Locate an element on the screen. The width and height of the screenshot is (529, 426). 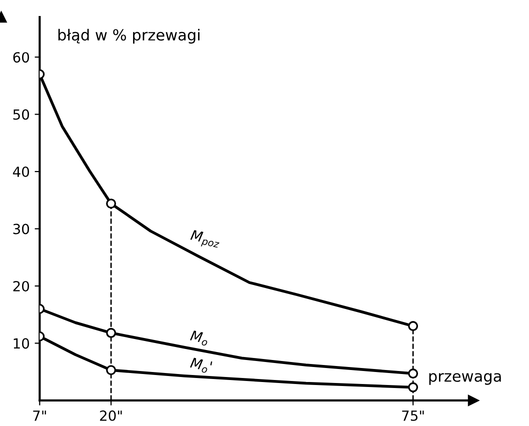
y-tick-label: 50 is located at coordinates (21, 114).